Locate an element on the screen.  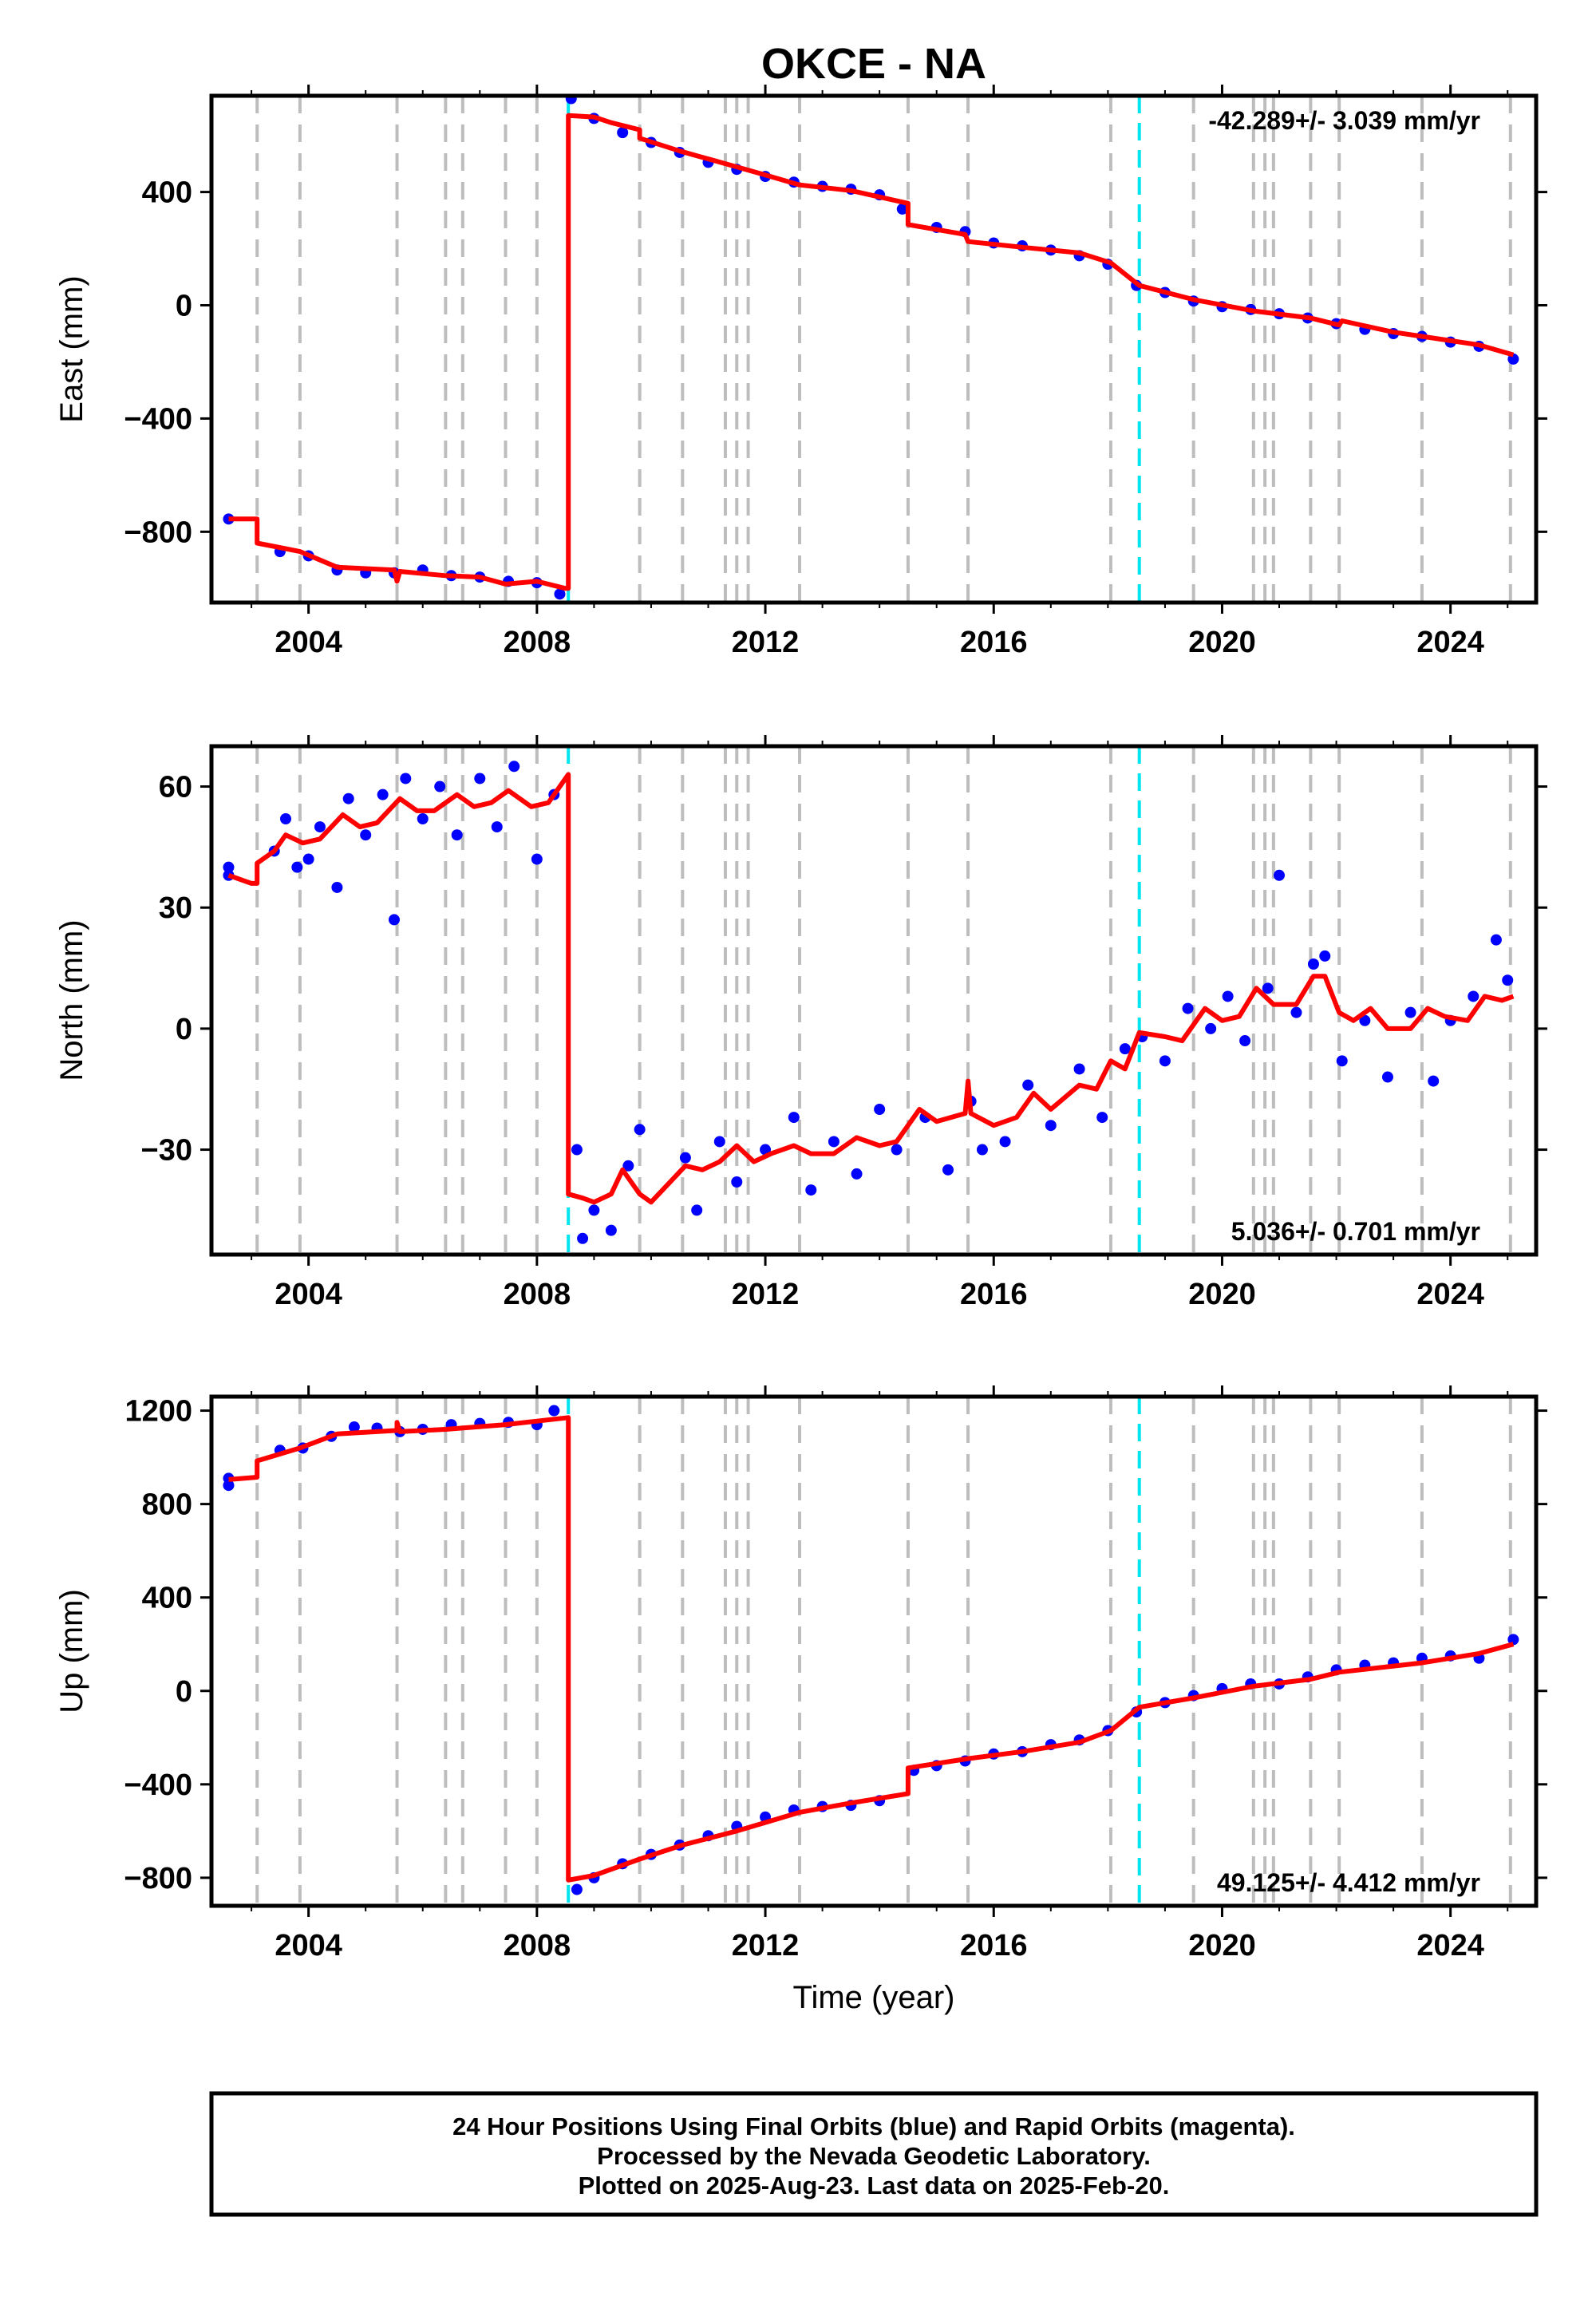
east-y-tick-label: −400 is located at coordinates (158, 419).